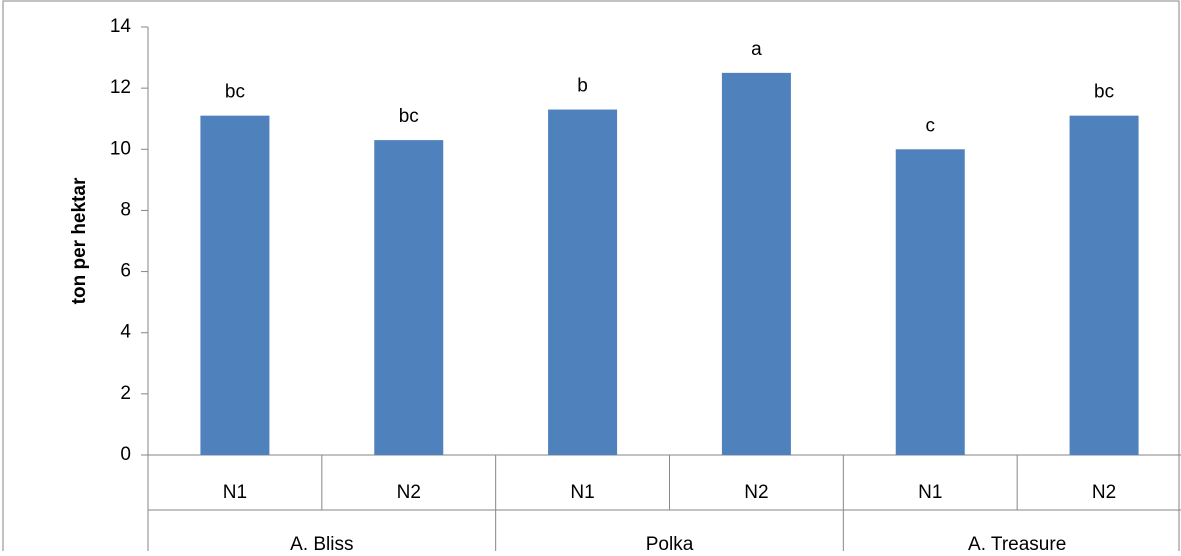  I want to click on bar-letter-label: a, so click(756, 49).